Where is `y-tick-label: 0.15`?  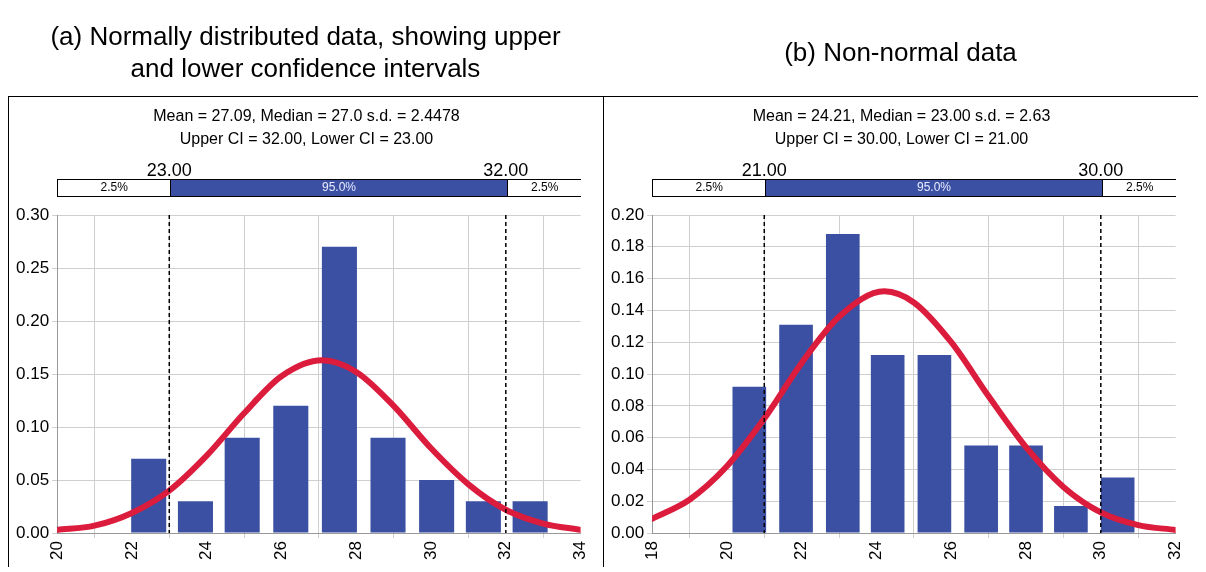
y-tick-label: 0.15 is located at coordinates (32, 373).